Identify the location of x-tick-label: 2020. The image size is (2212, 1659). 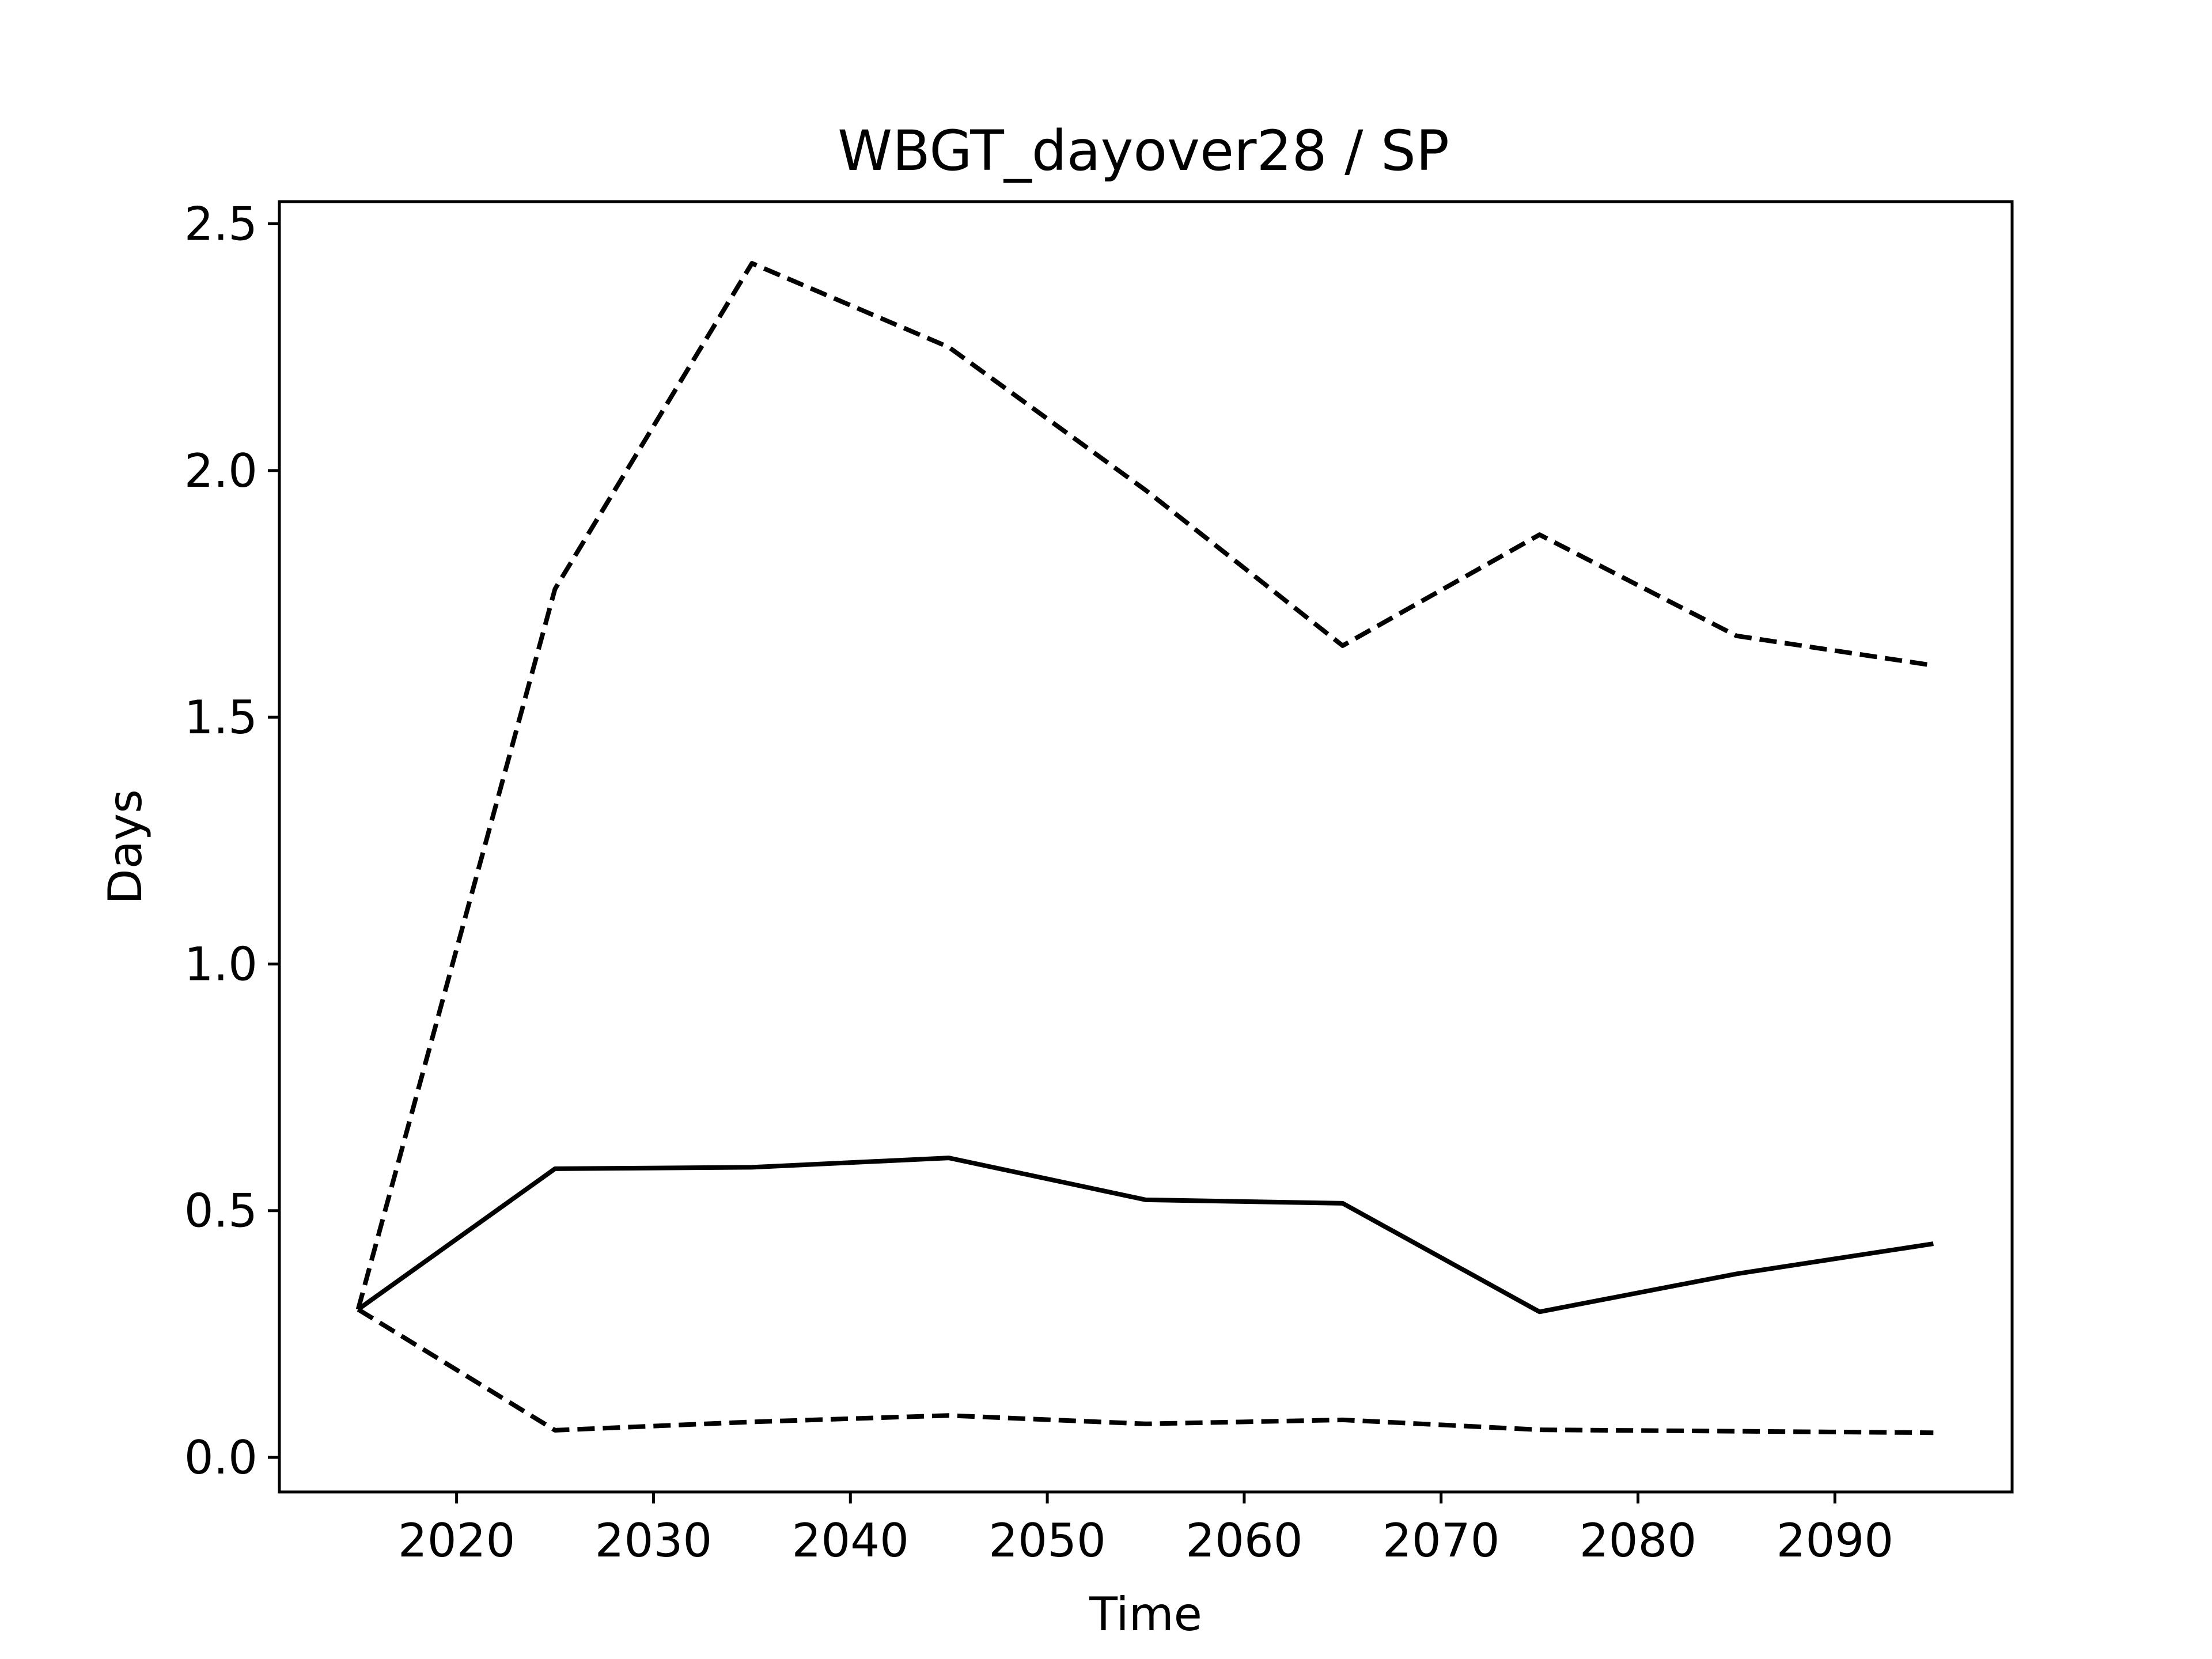
(457, 1540).